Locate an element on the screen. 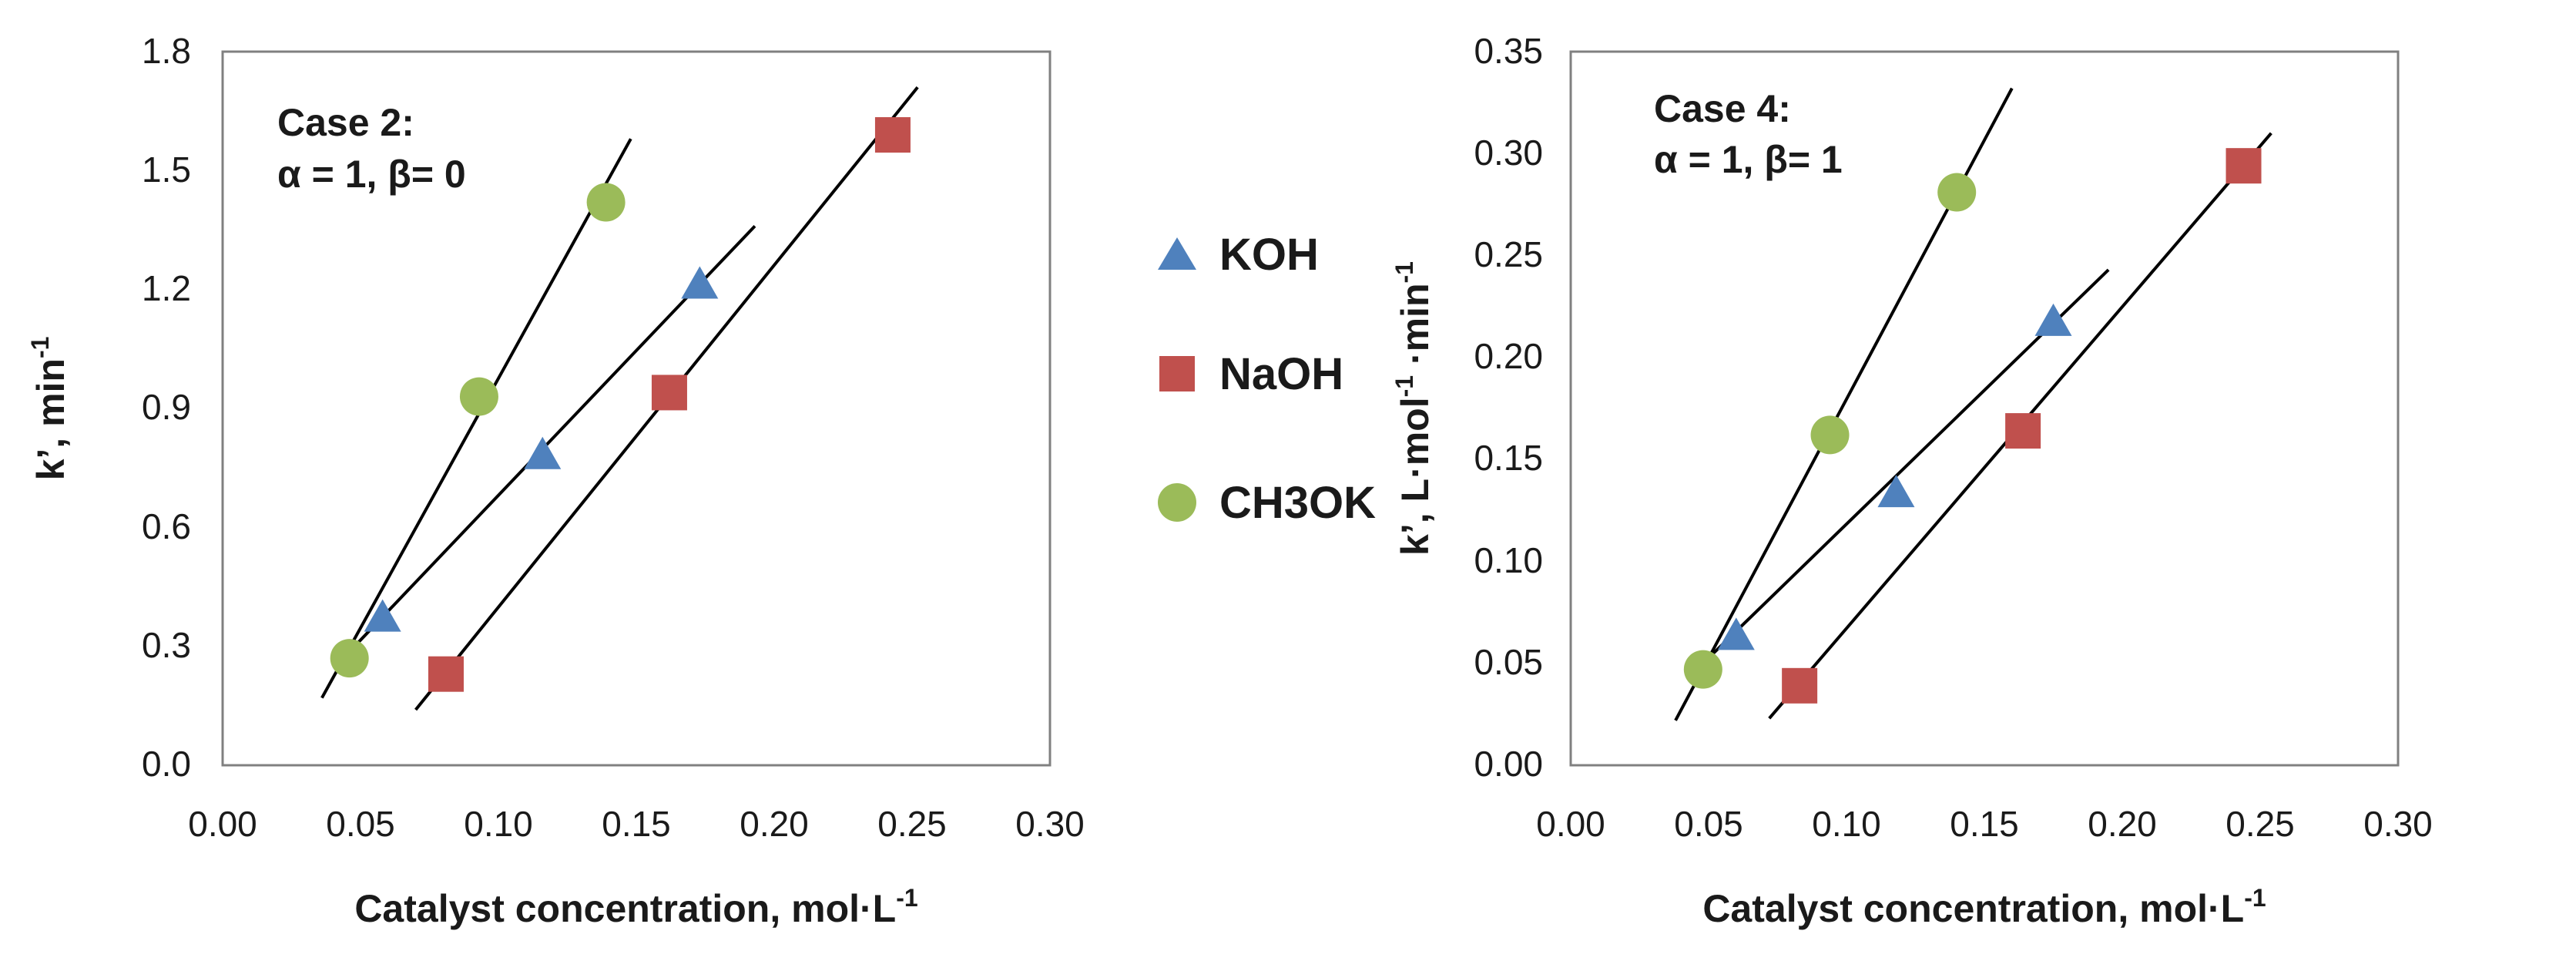 This screenshot has height=961, width=2576. legend-item-koh: KOH is located at coordinates (1238, 255).